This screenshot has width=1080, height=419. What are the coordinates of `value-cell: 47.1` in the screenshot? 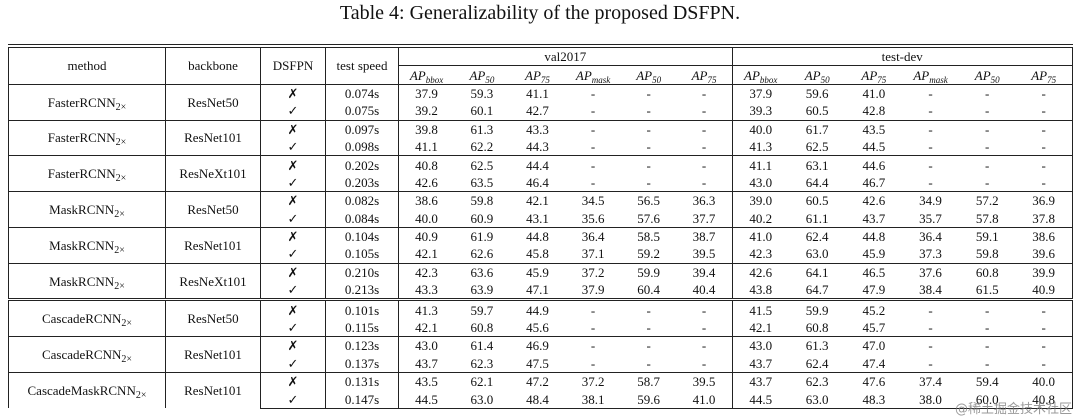 It's located at (537, 290).